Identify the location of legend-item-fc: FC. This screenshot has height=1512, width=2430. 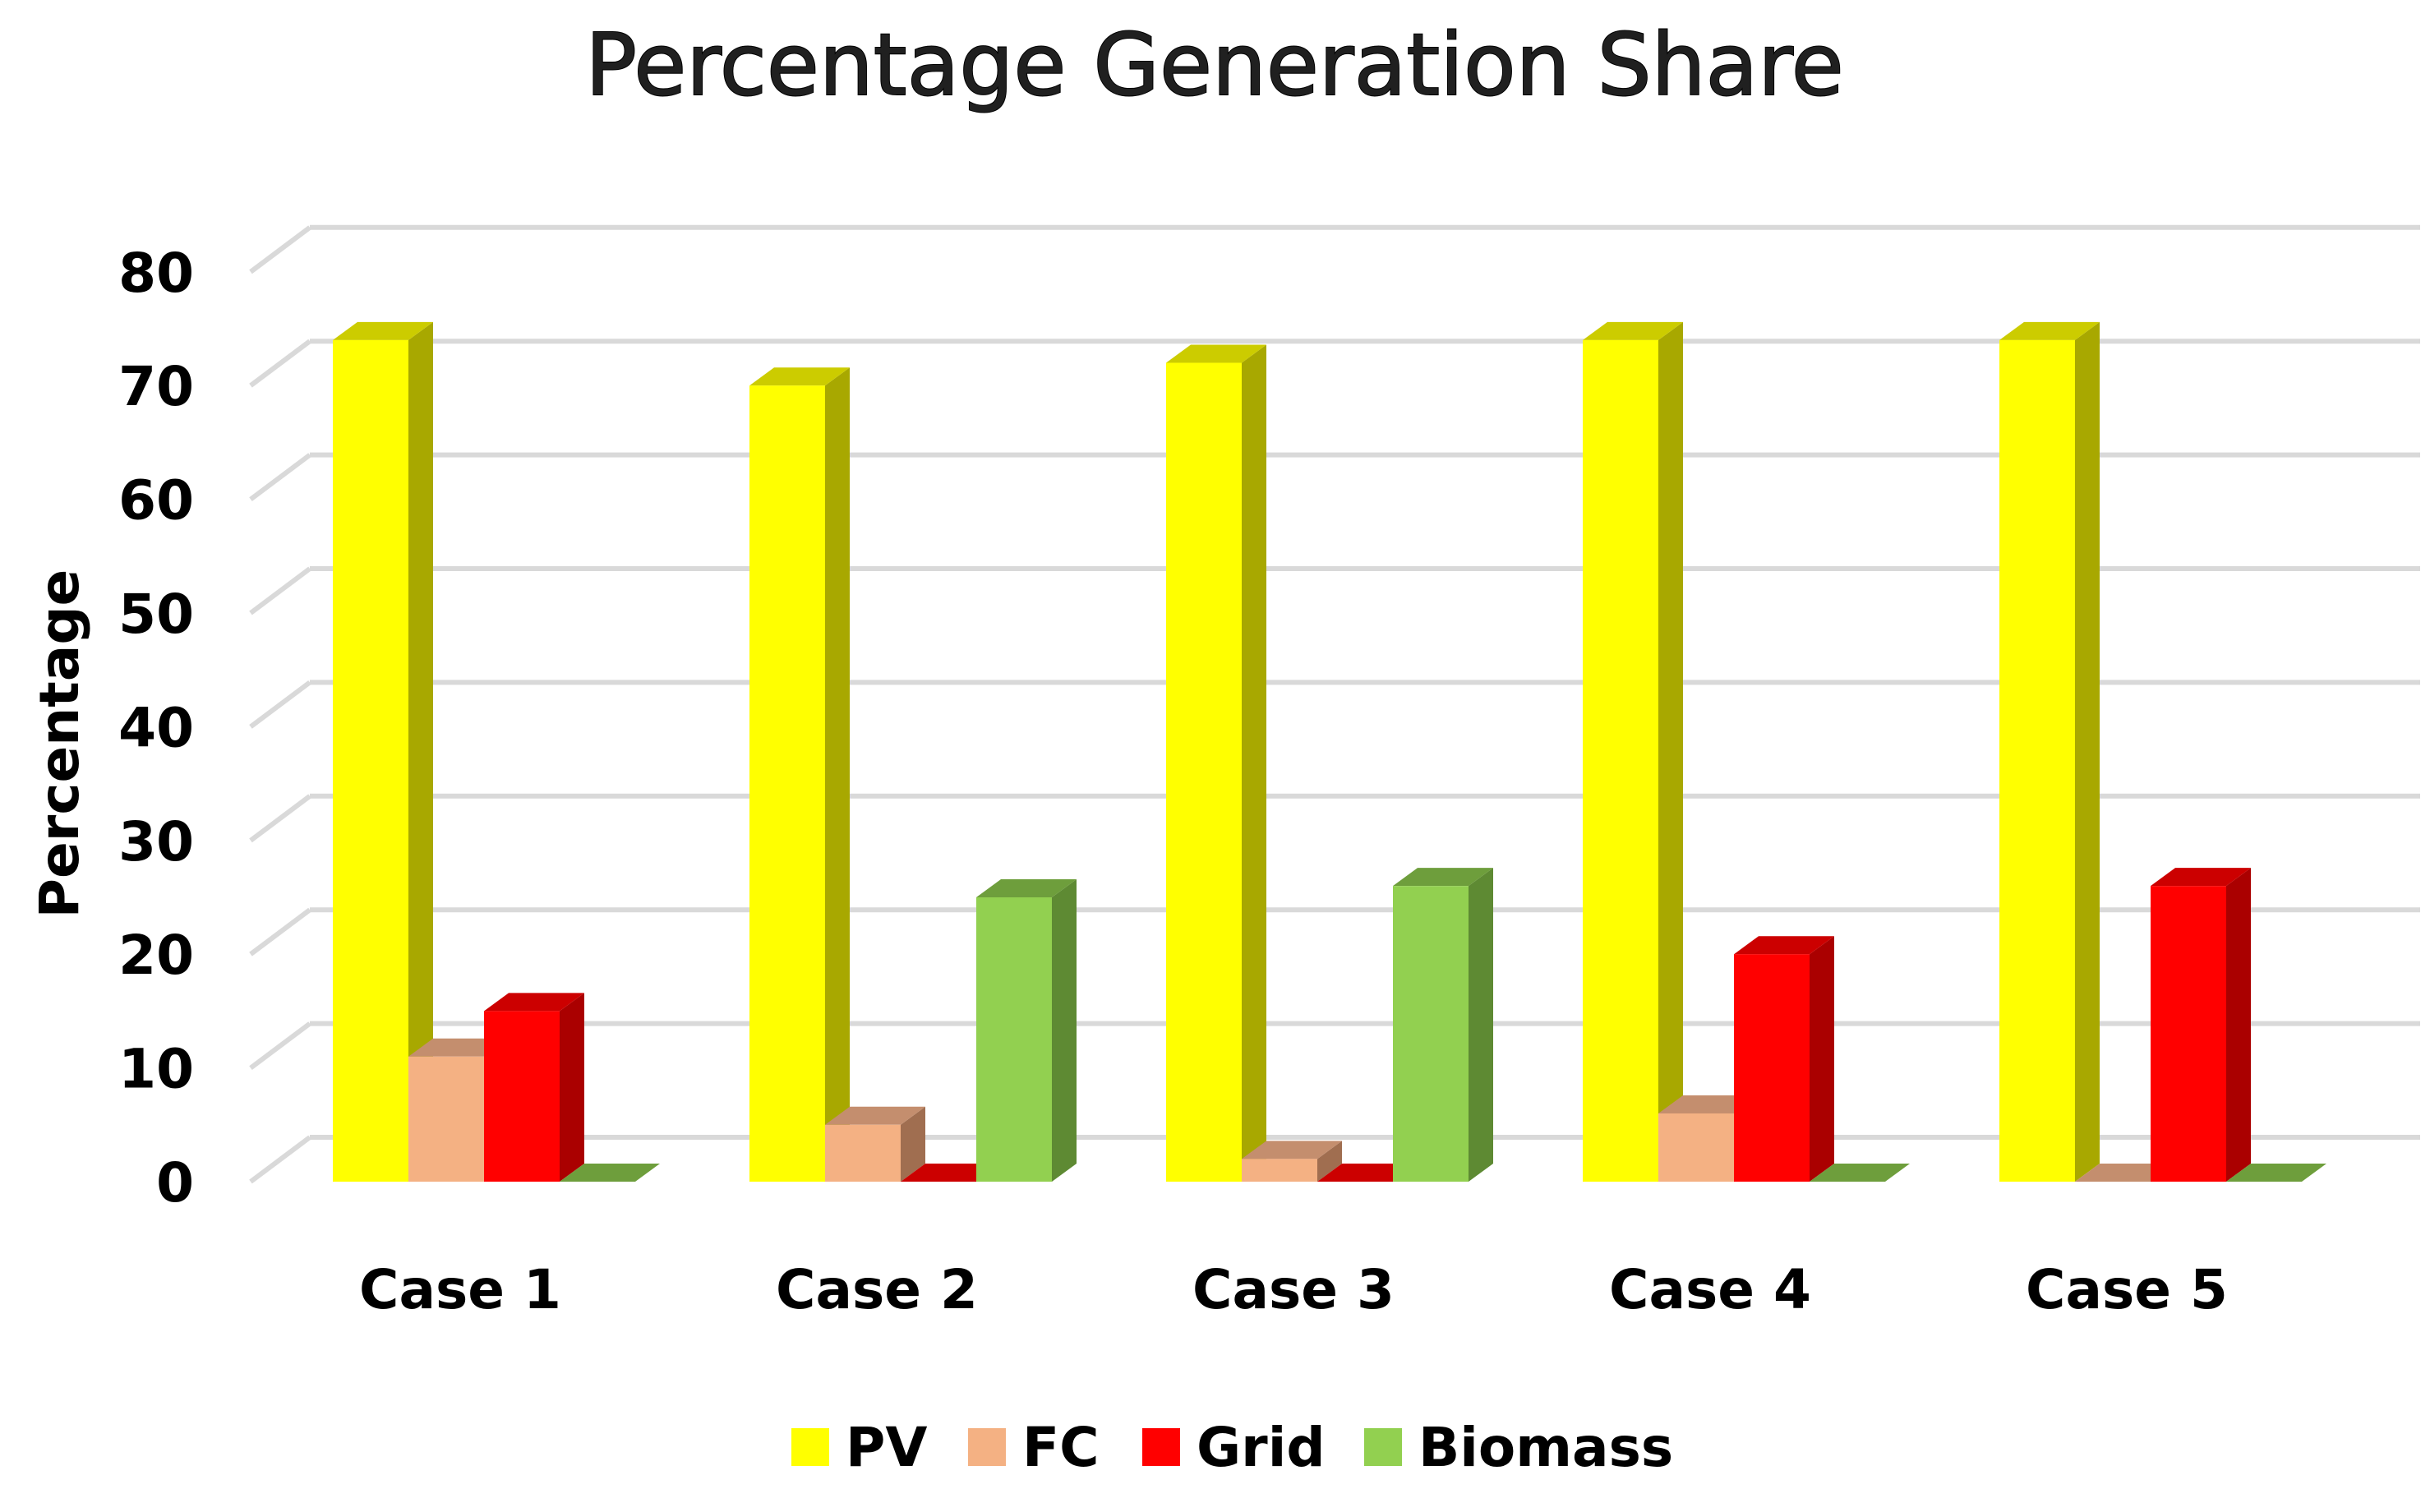
(1034, 1448).